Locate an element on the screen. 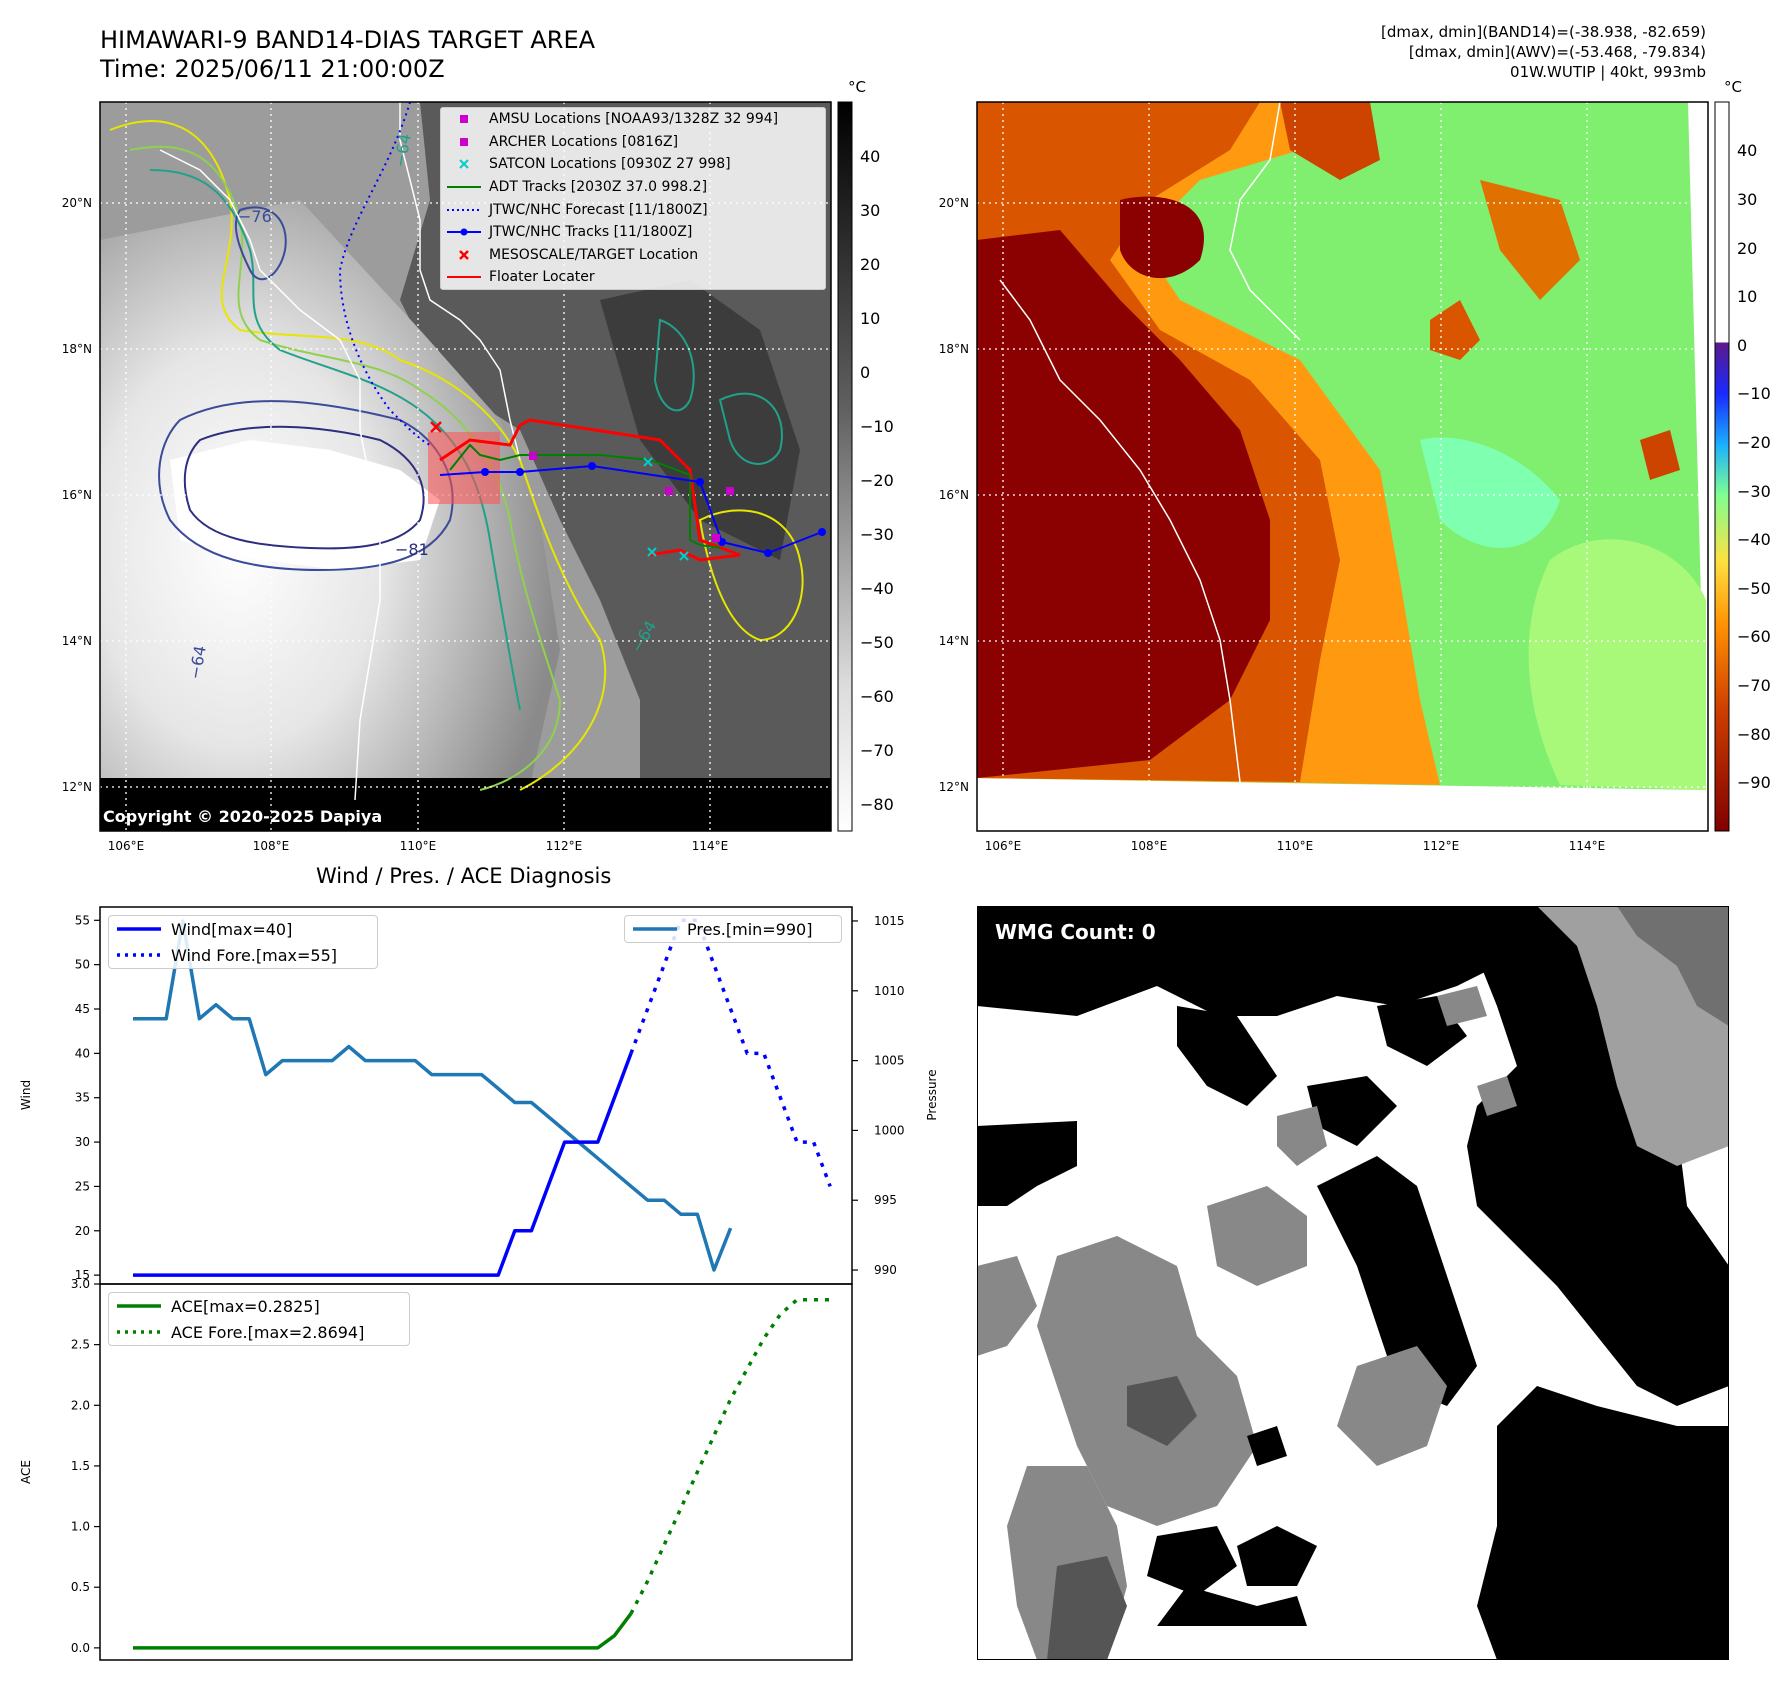  adt-track is located at coordinates (585, 496).